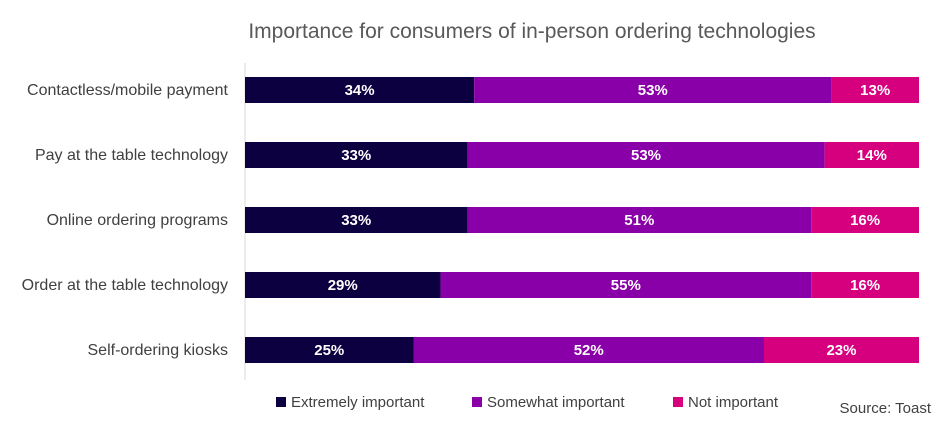  I want to click on data-label: 25%, so click(329, 350).